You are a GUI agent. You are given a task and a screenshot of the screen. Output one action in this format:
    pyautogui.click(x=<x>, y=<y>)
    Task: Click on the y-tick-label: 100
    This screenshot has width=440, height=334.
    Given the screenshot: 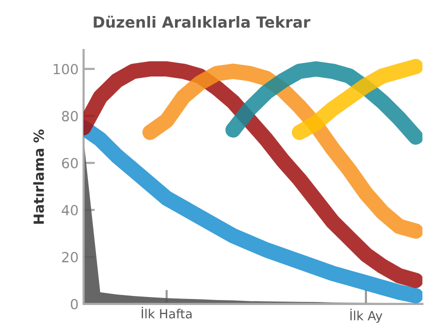 What is the action you would take?
    pyautogui.click(x=66, y=69)
    